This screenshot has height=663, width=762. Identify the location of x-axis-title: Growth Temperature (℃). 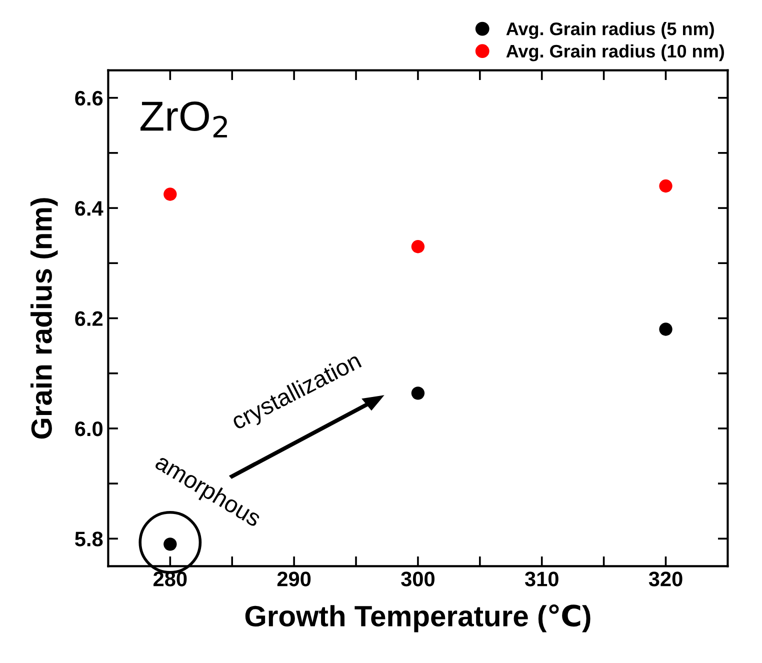
(417, 618).